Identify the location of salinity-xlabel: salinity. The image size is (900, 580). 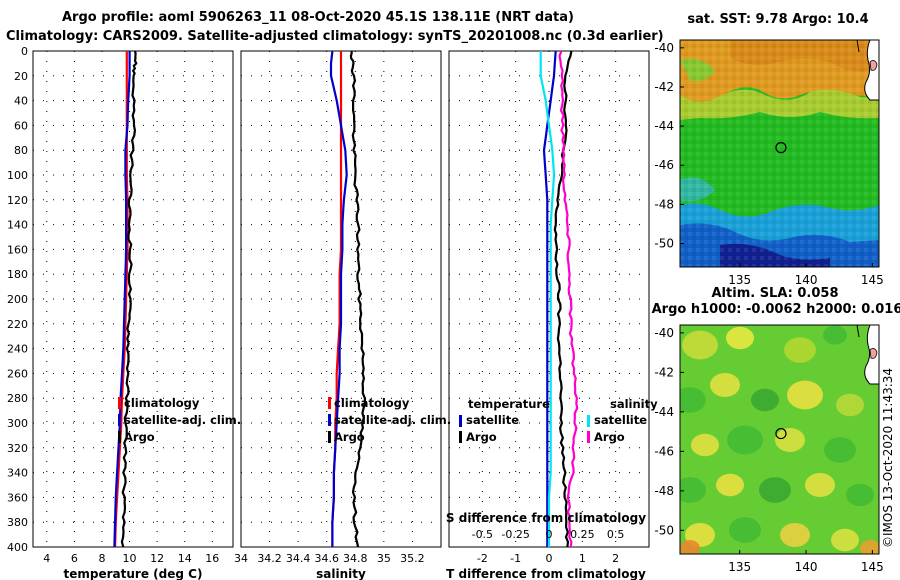
(341, 573).